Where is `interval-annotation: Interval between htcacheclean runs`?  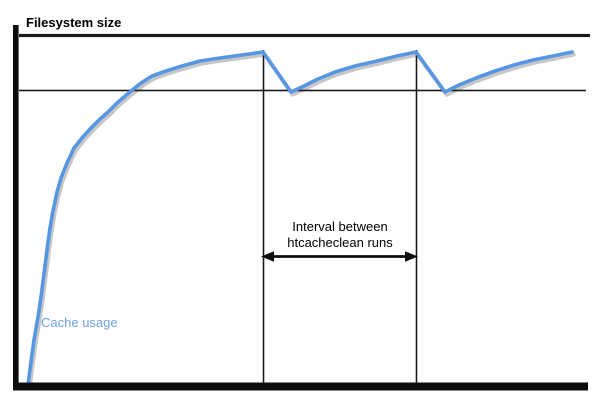 interval-annotation: Interval between htcacheclean runs is located at coordinates (340, 235).